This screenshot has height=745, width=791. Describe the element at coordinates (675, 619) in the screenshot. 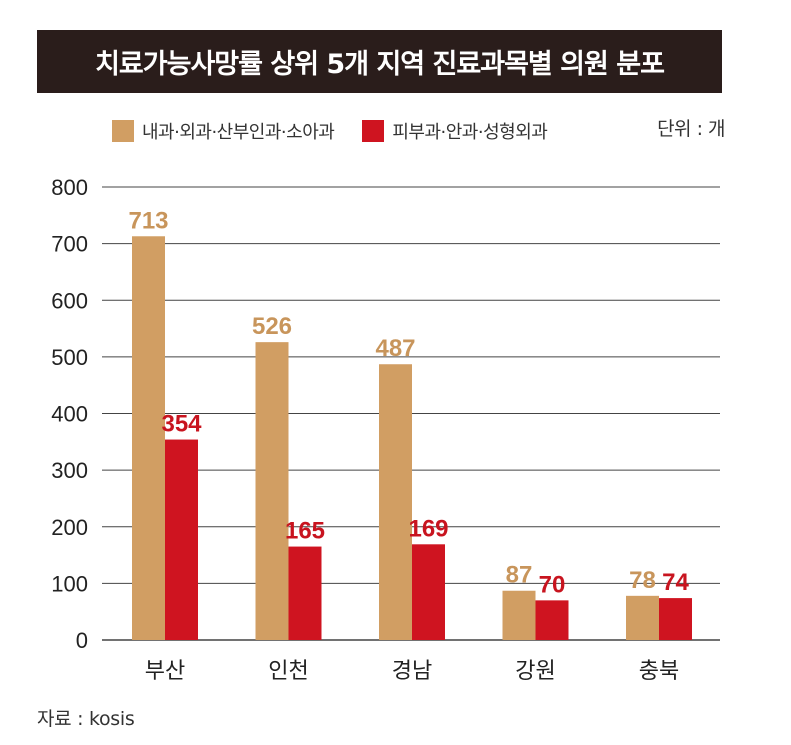

I see `bar-충북-series2` at that location.